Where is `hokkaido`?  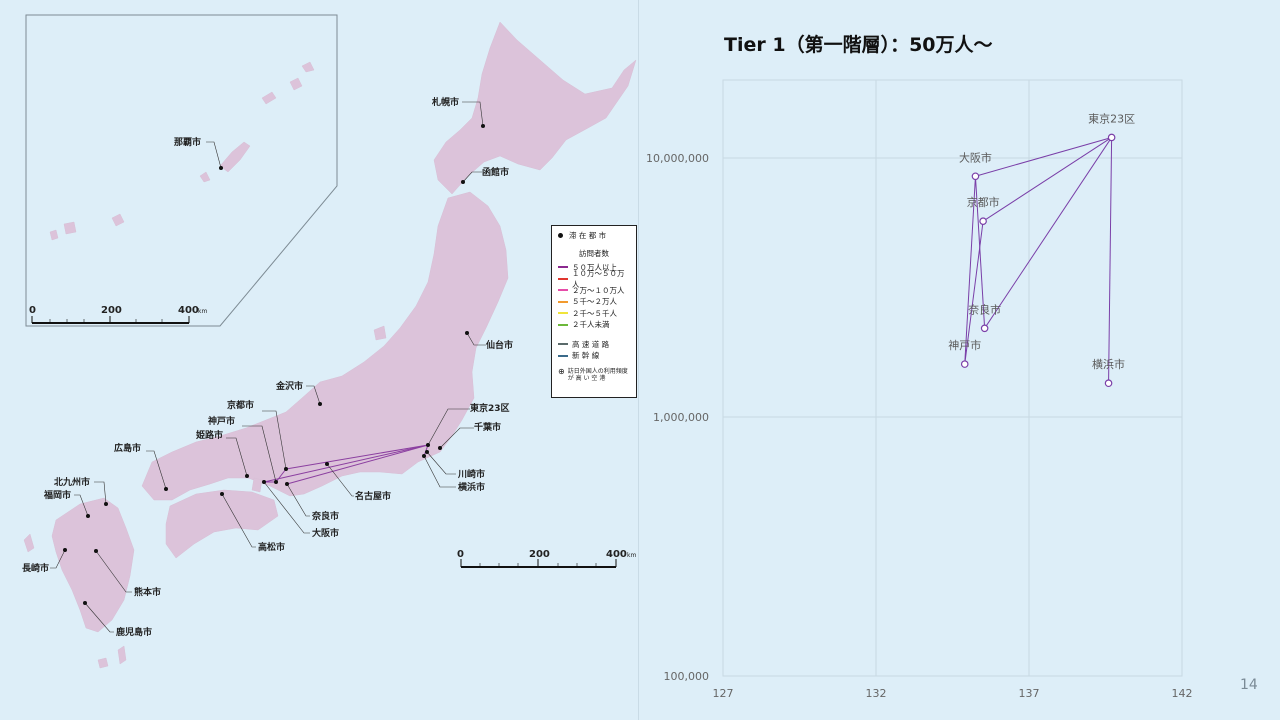
hokkaido is located at coordinates (535, 108).